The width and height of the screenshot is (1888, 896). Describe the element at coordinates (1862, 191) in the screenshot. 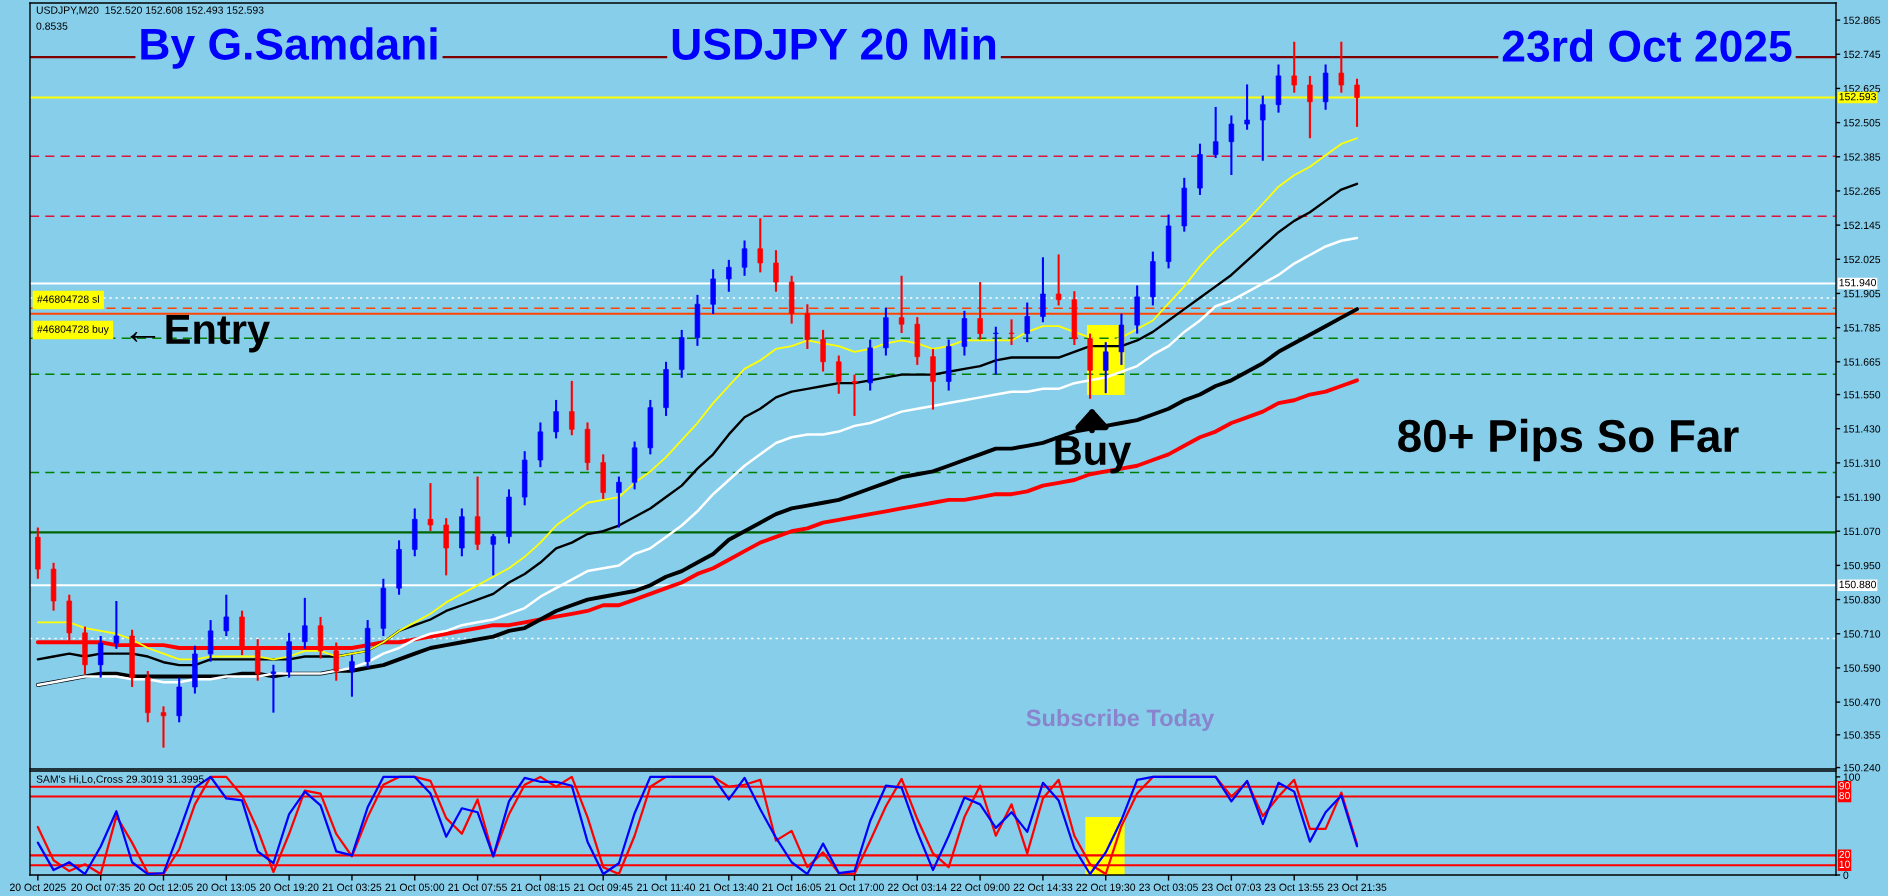

I see `y-tick-label: 152.265` at that location.